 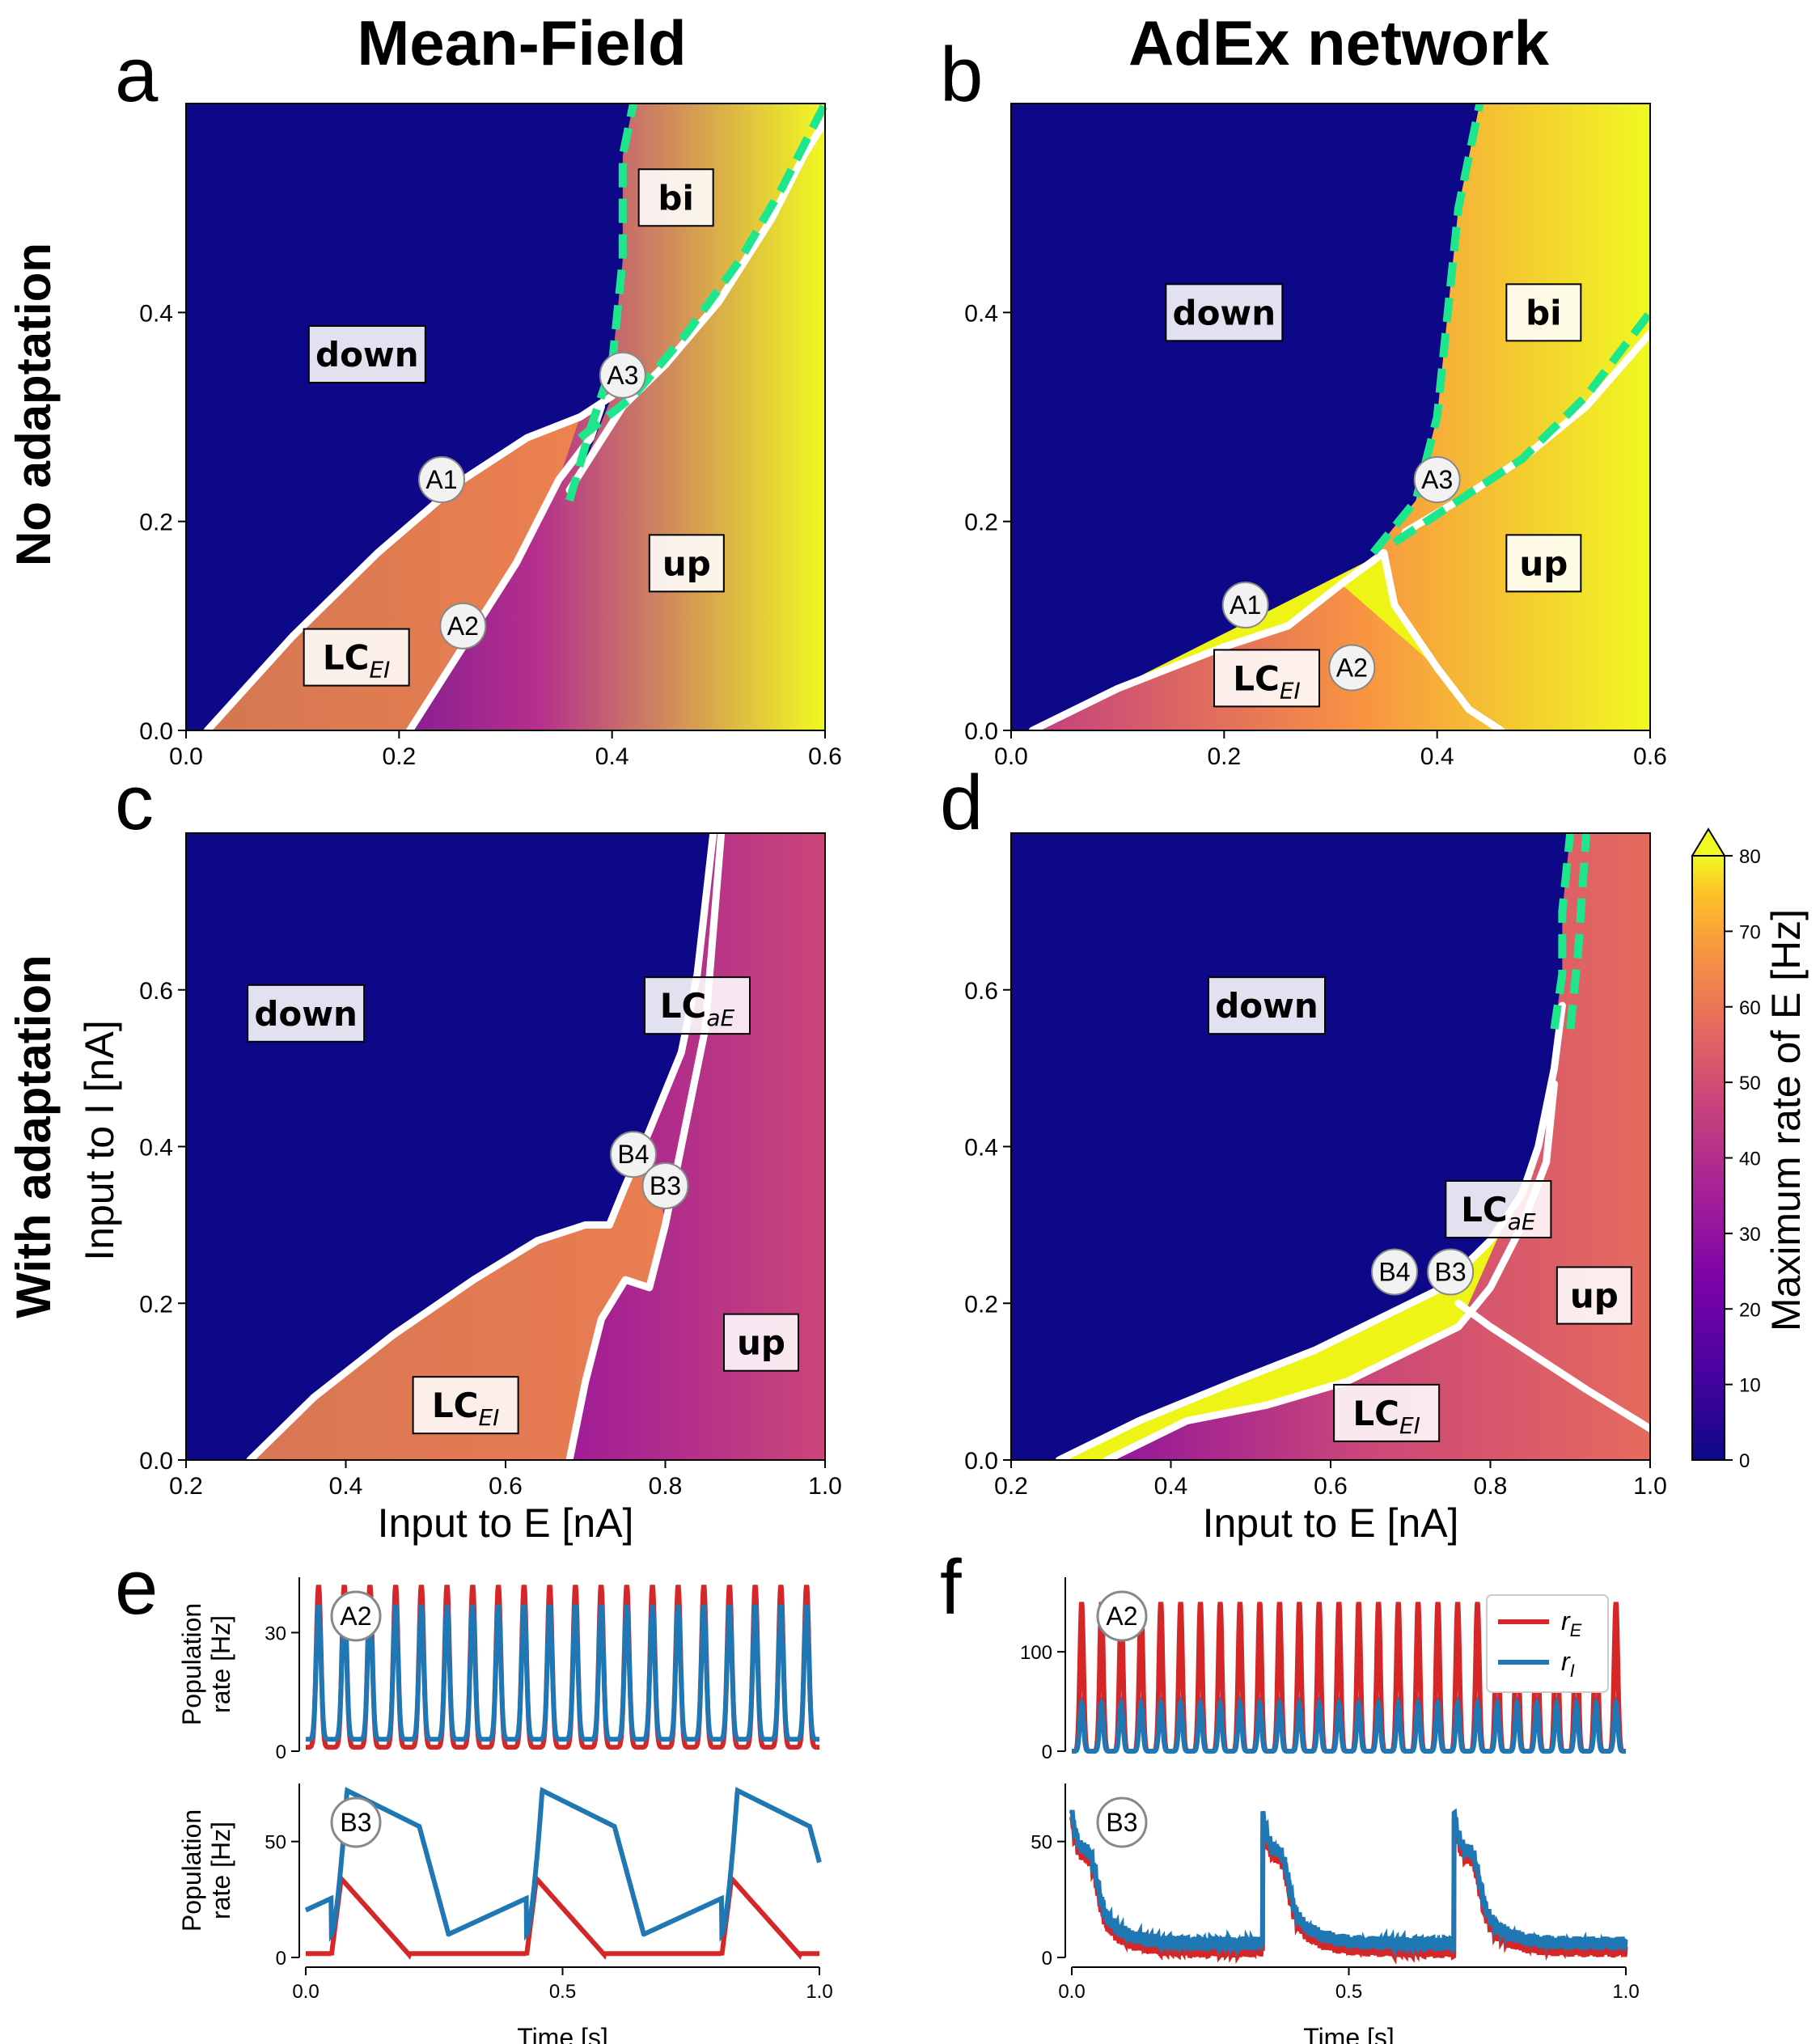 What do you see at coordinates (1708, 1158) in the screenshot?
I see `colorbar-gradient` at bounding box center [1708, 1158].